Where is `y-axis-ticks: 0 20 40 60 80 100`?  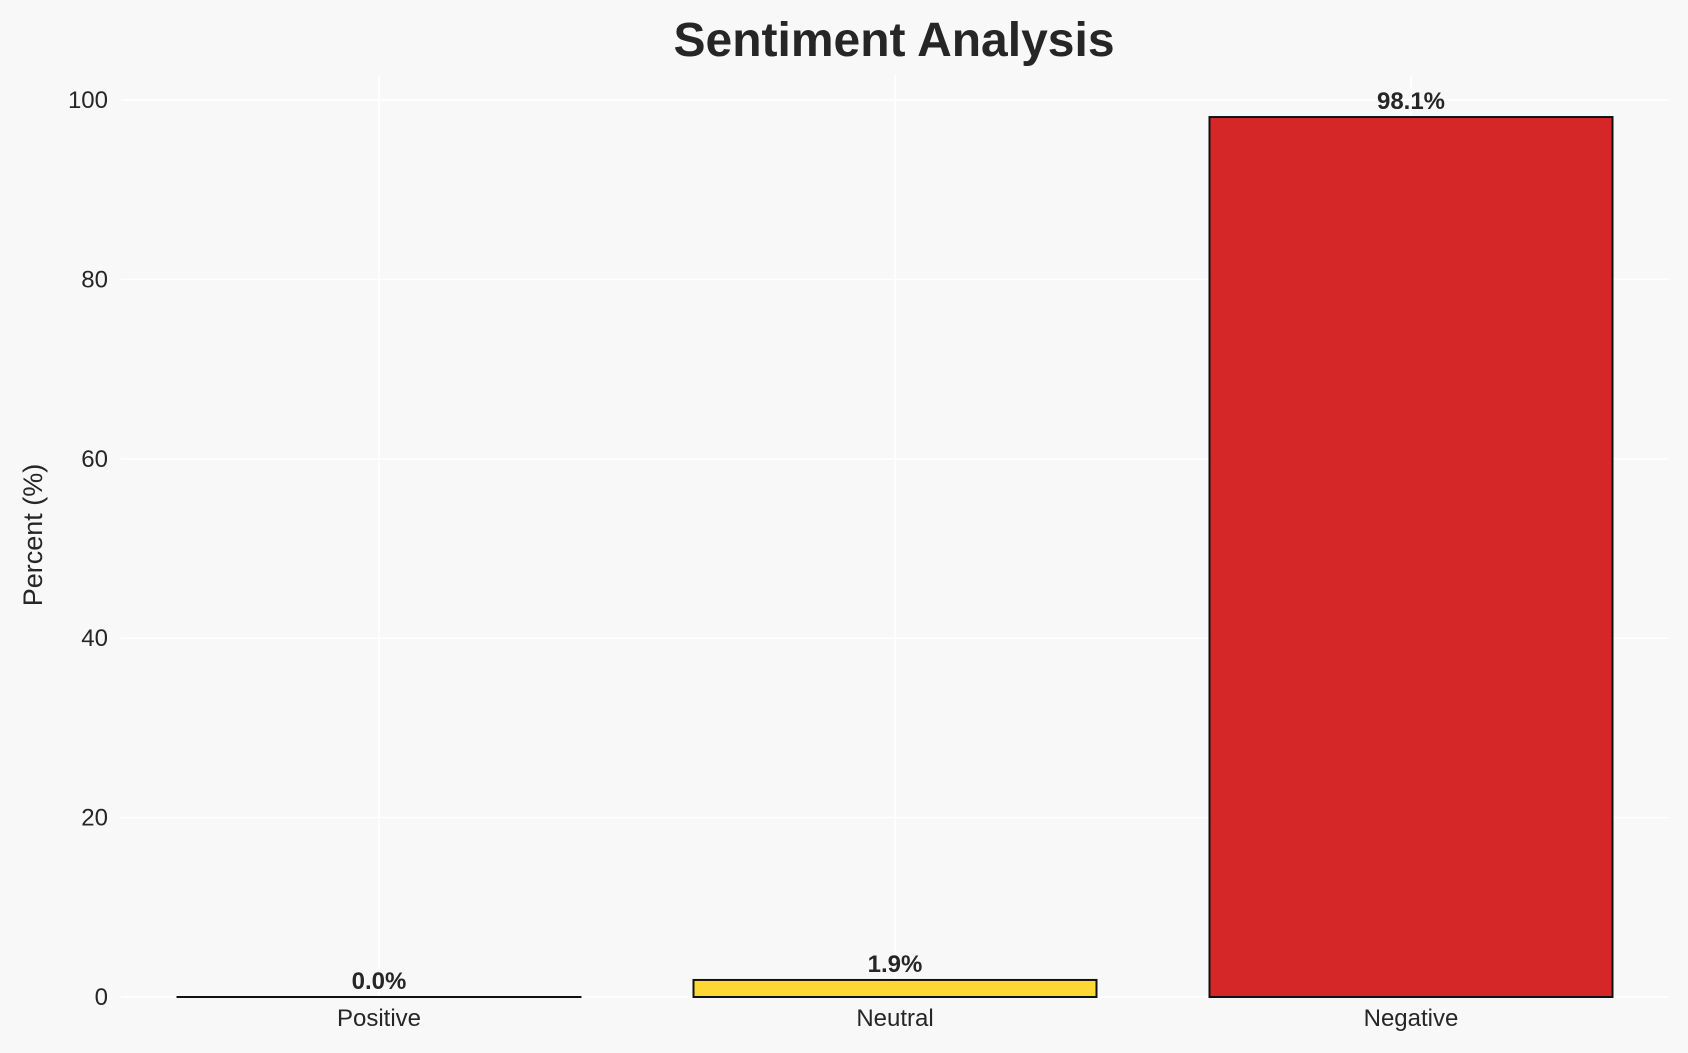
y-axis-ticks: 0 20 40 60 80 100 is located at coordinates (88, 549).